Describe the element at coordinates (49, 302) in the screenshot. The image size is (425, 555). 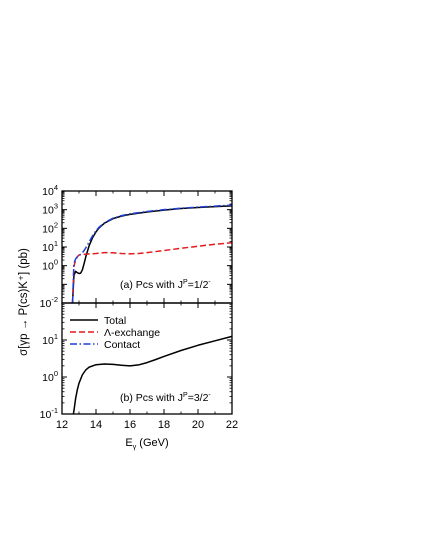
I see `panel-a-y-tick-label: 10⁻²` at that location.